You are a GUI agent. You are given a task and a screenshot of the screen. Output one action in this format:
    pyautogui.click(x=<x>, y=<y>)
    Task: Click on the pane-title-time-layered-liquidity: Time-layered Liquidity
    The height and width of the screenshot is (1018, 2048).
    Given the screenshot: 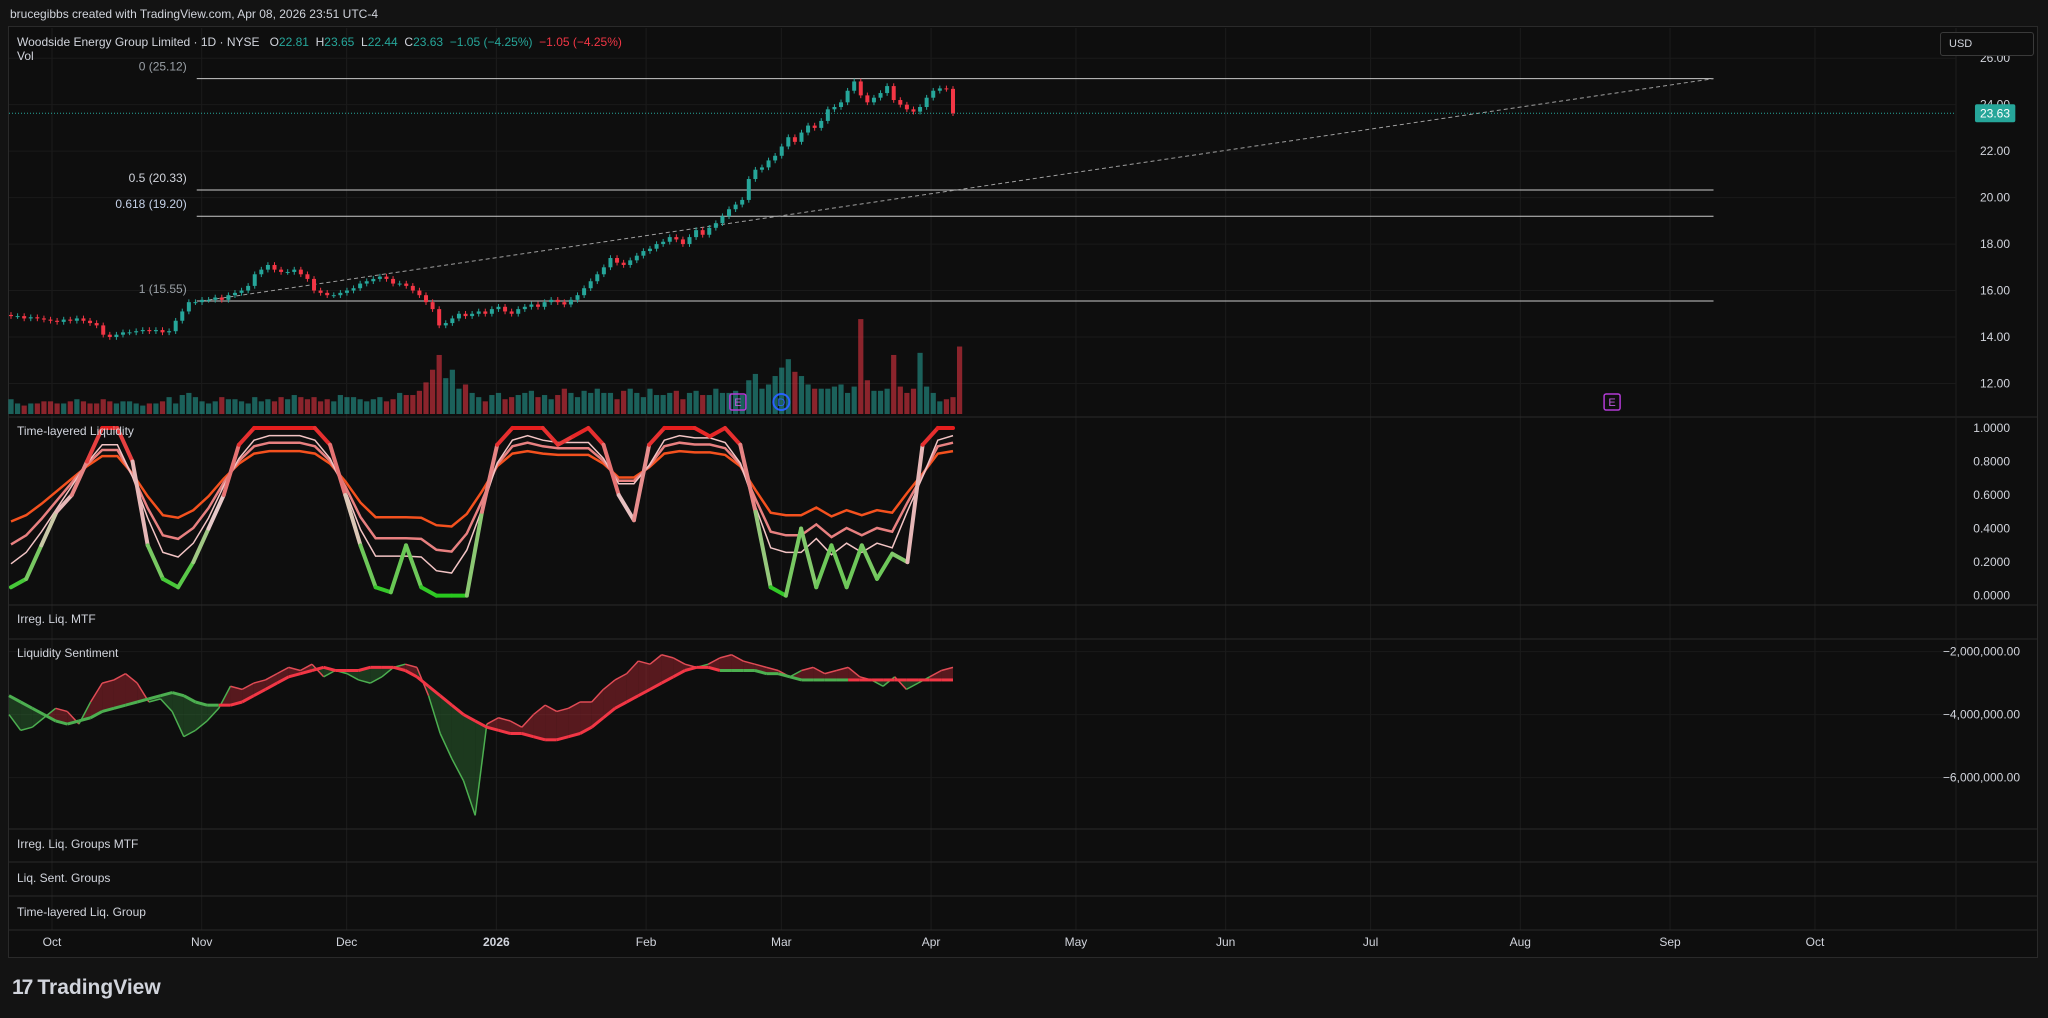 What is the action you would take?
    pyautogui.click(x=75, y=431)
    